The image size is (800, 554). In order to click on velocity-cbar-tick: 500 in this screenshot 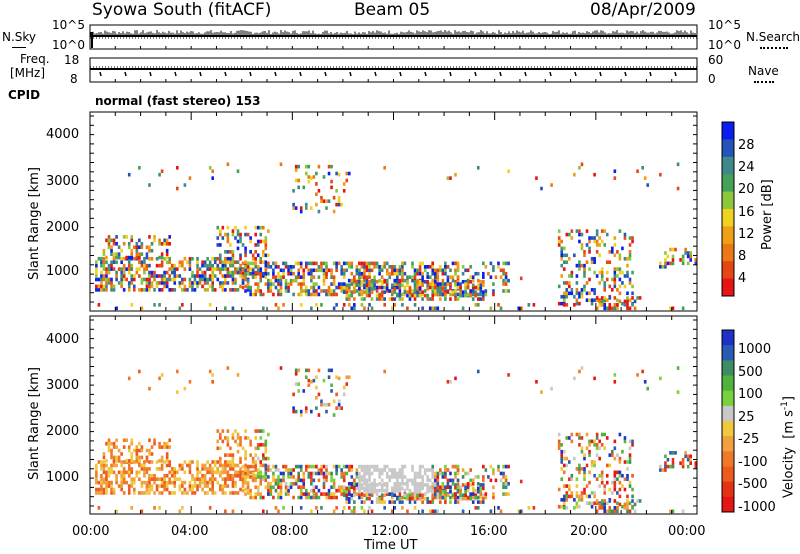, I will do `click(750, 372)`.